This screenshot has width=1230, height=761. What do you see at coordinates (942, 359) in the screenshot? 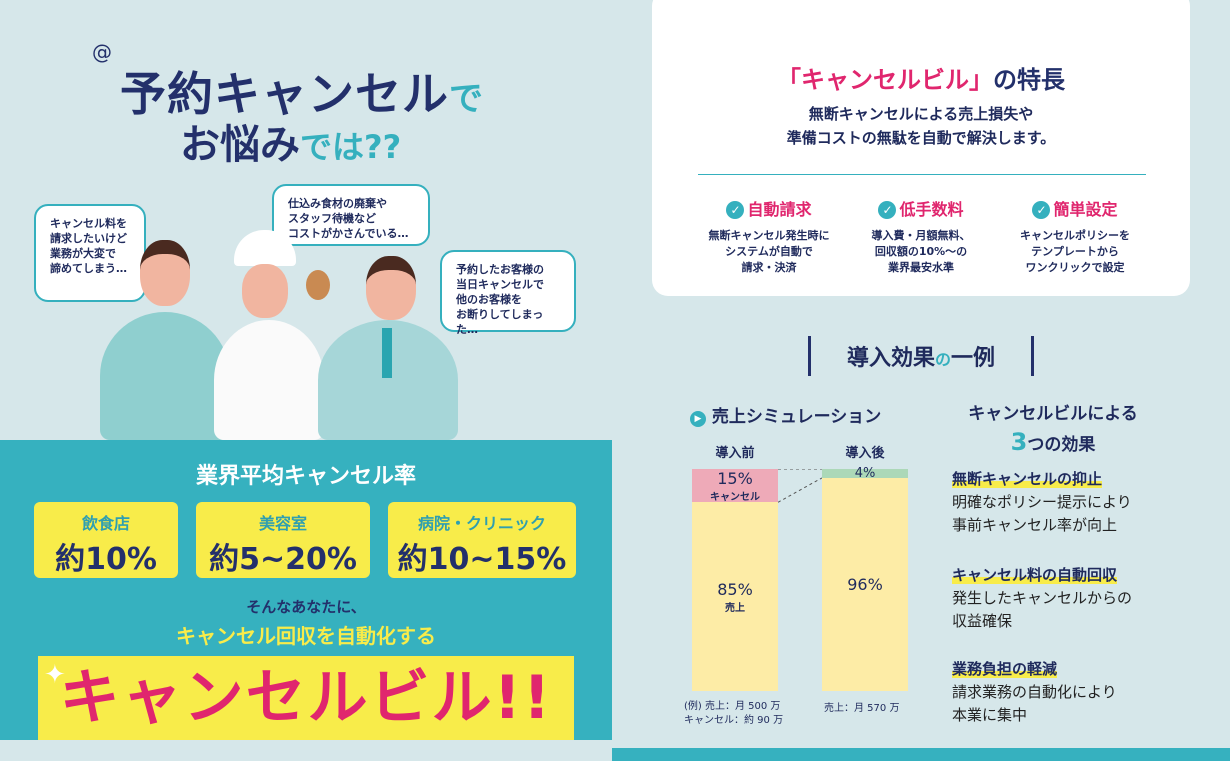
I see `effect-title-no: の` at bounding box center [942, 359].